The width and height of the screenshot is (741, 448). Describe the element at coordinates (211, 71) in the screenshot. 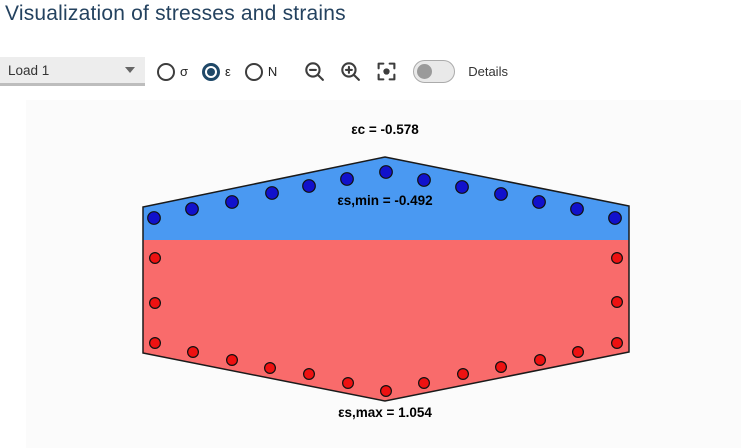

I see `radio-epsilon` at that location.